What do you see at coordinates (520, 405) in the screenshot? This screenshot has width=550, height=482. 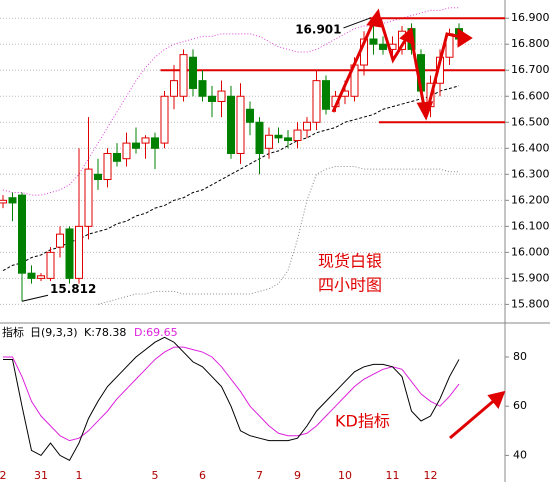 I see `y-tick-label: 60` at bounding box center [520, 405].